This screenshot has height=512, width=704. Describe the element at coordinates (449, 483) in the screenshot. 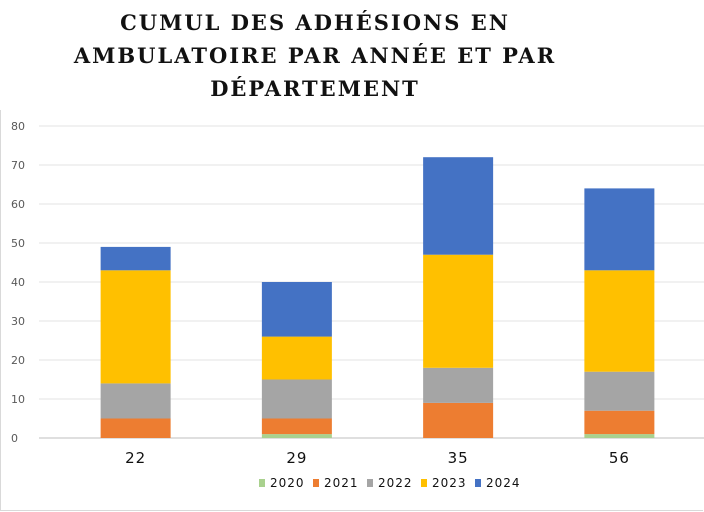

I see `legend-label-2023: 2023` at that location.